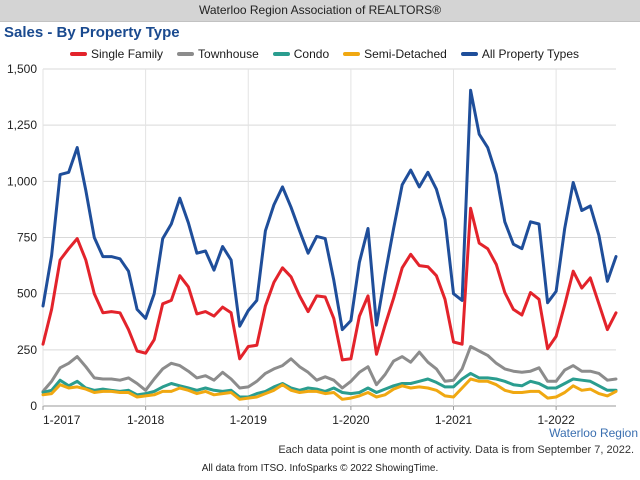 Image resolution: width=640 pixels, height=480 pixels. I want to click on legend-label: Condo, so click(311, 54).